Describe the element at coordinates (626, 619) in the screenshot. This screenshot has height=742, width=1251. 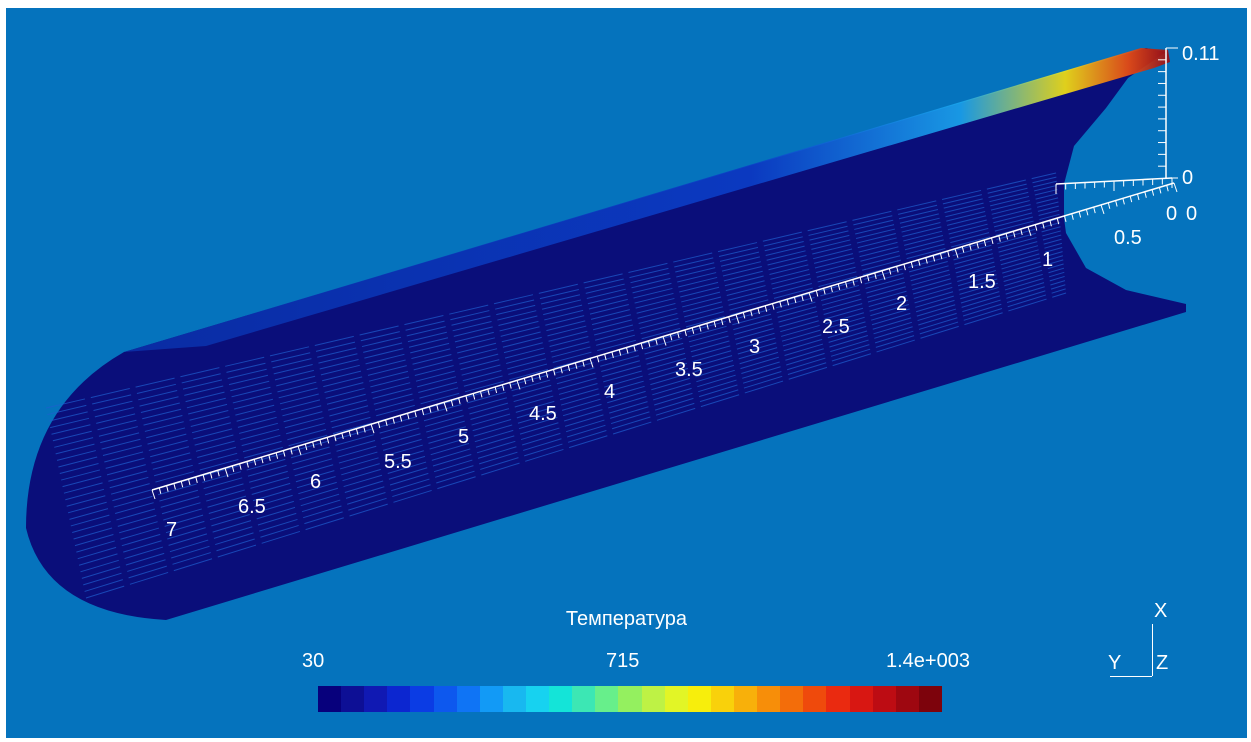
I see `legend-title: Температура` at that location.